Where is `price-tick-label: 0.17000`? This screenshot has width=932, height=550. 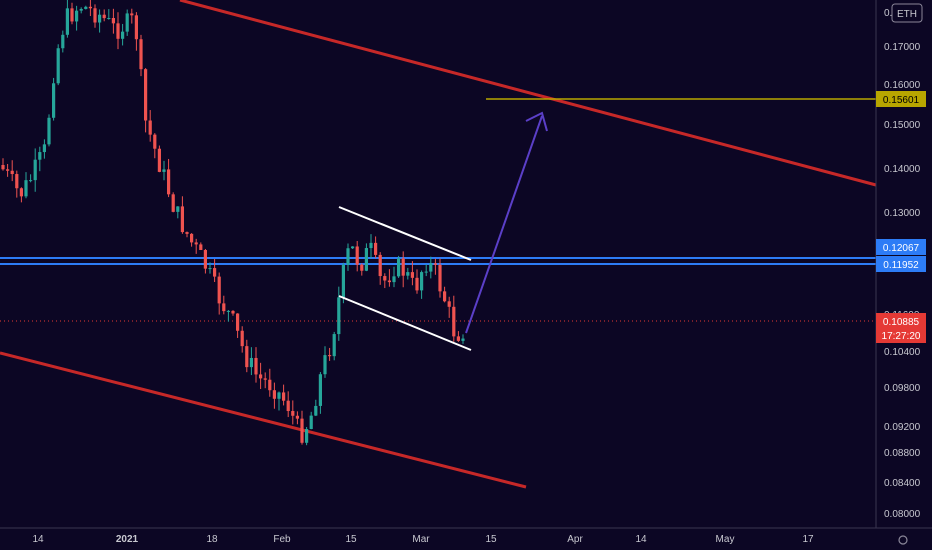
price-tick-label: 0.17000 is located at coordinates (902, 47).